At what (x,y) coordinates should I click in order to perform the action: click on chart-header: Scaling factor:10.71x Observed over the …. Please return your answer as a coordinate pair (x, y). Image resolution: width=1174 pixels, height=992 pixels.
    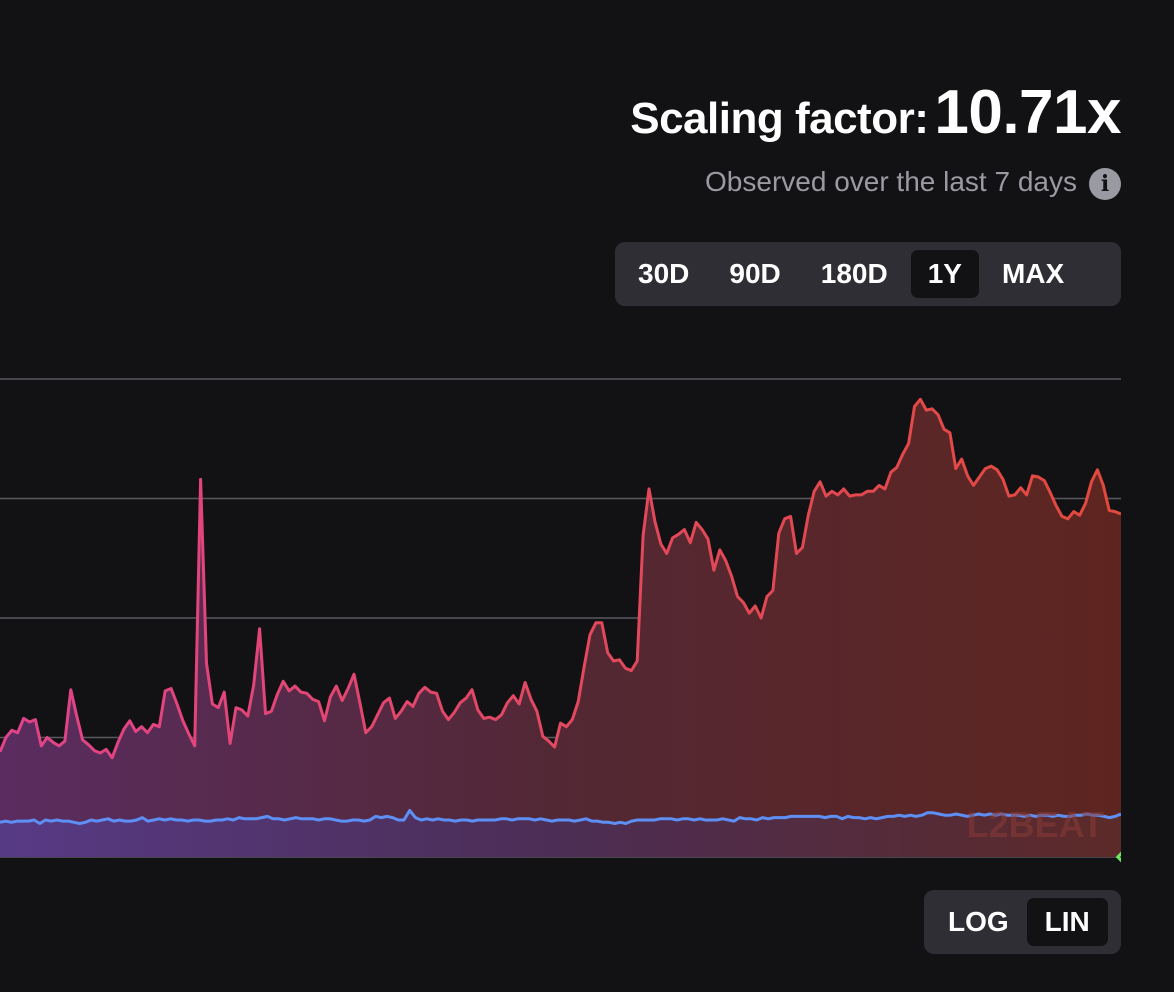
    Looking at the image, I should click on (875, 141).